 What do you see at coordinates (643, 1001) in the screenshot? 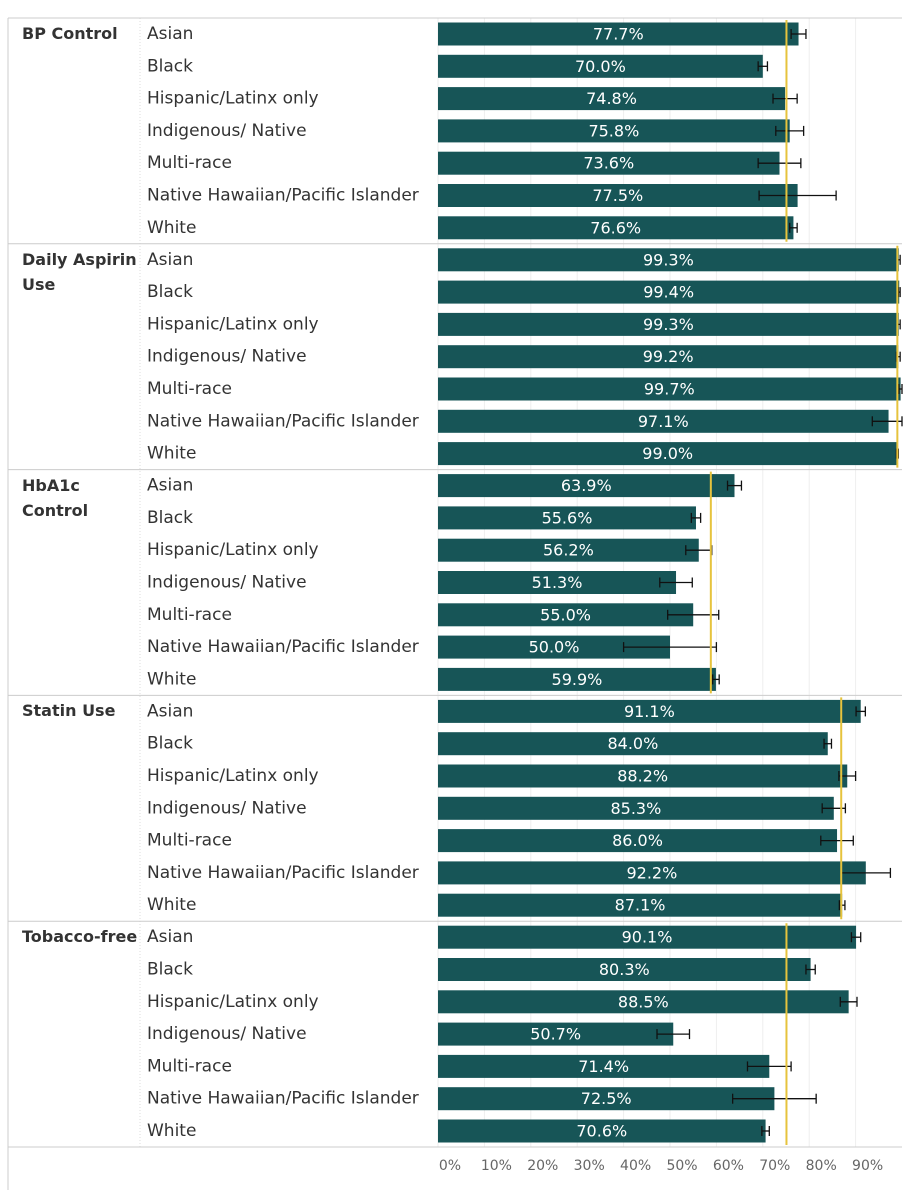
I see `value-label: 88.5%` at bounding box center [643, 1001].